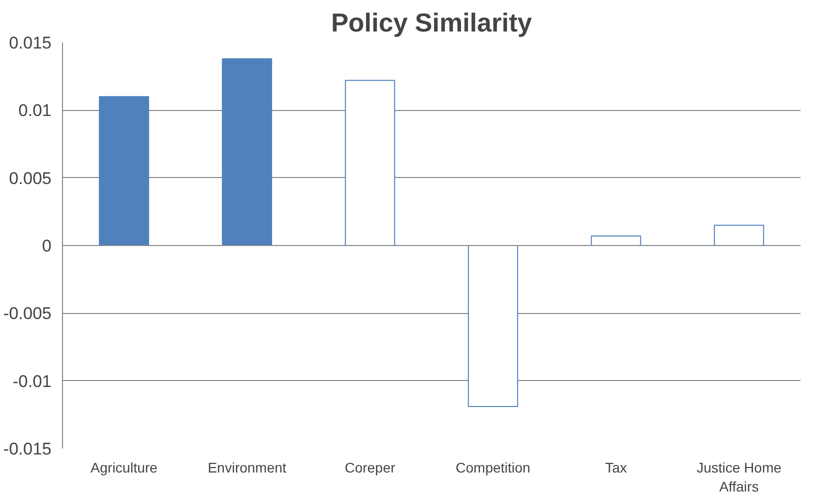 The image size is (822, 499). What do you see at coordinates (616, 468) in the screenshot?
I see `x-tick-label: Tax` at bounding box center [616, 468].